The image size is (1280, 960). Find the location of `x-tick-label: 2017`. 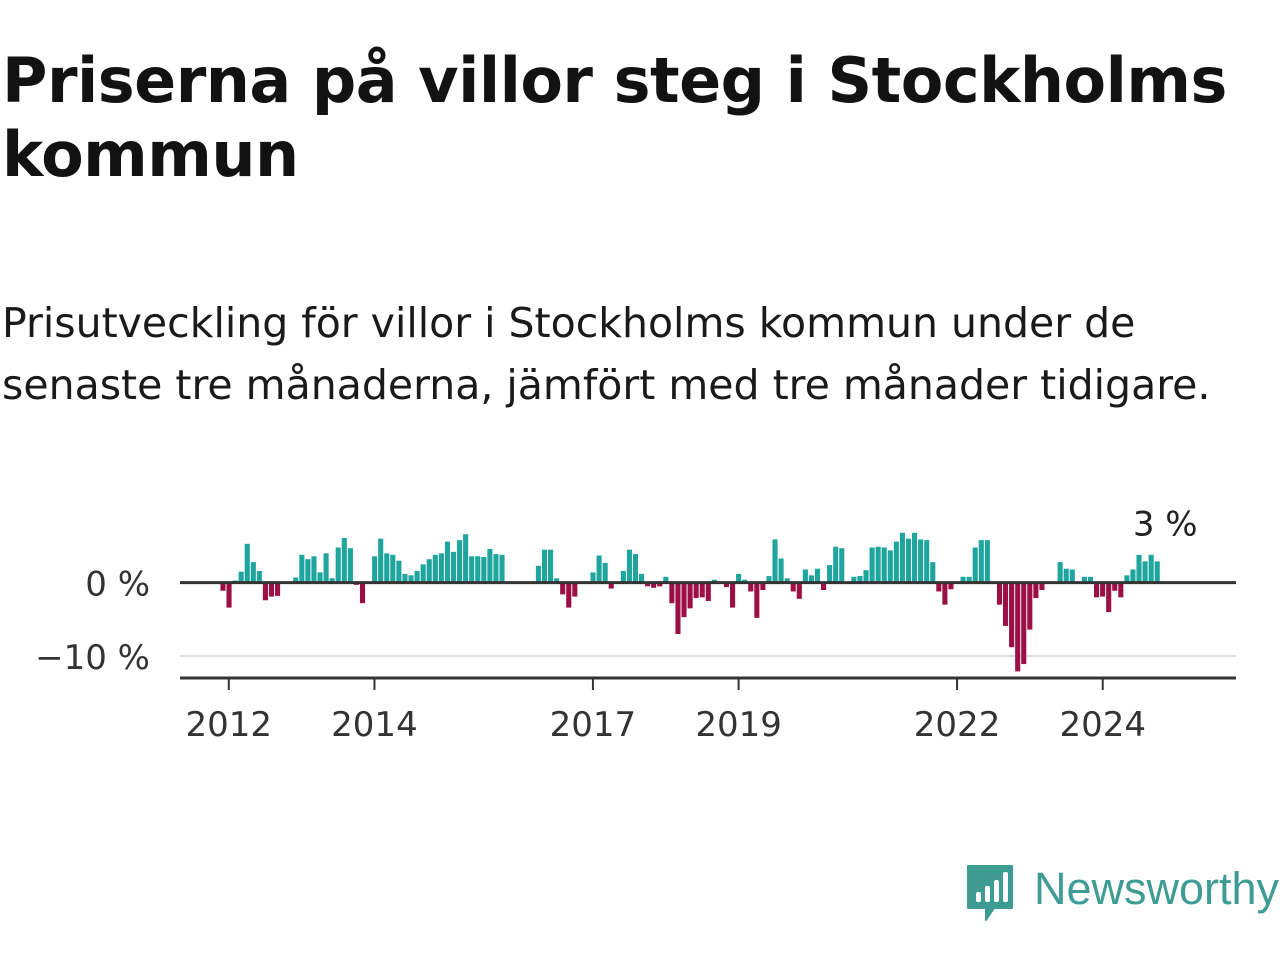

x-tick-label: 2017 is located at coordinates (593, 725).